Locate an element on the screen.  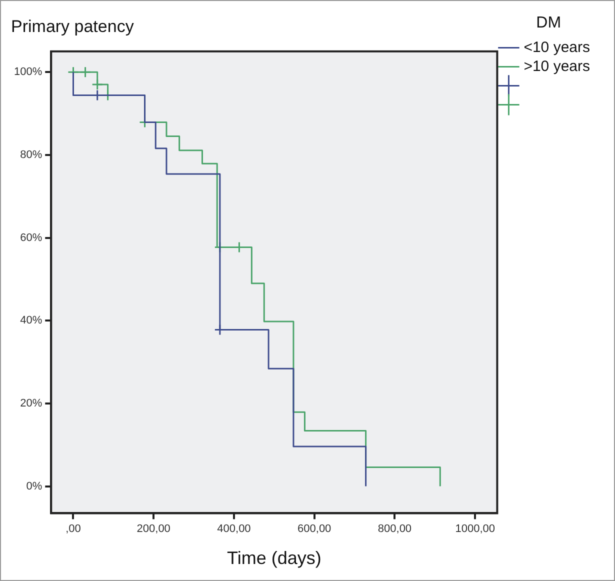
y-tick-label: 40% is located at coordinates (31, 320).